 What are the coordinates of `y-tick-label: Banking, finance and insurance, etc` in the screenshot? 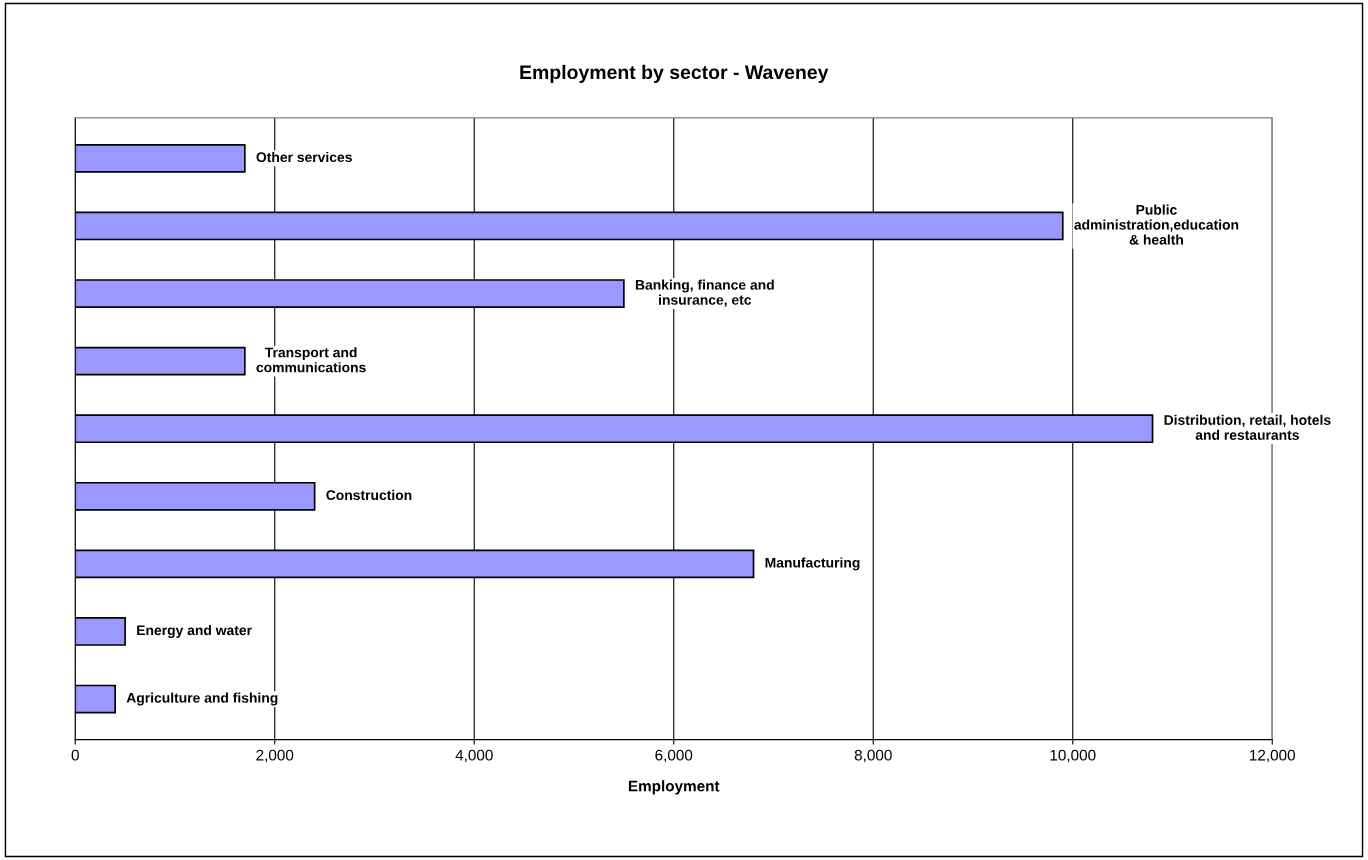 It's located at (704, 293).